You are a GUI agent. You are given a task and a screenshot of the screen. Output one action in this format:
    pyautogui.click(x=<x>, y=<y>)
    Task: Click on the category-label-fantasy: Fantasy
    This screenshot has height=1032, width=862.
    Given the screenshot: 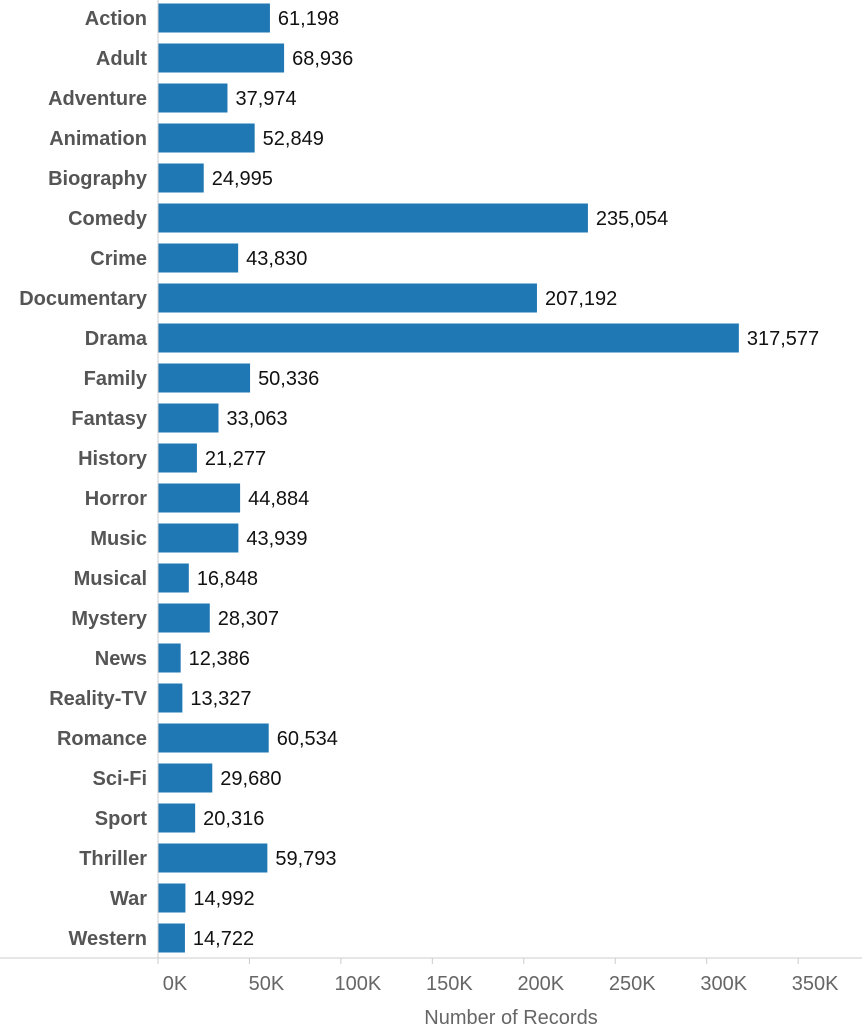 What is the action you would take?
    pyautogui.click(x=109, y=419)
    